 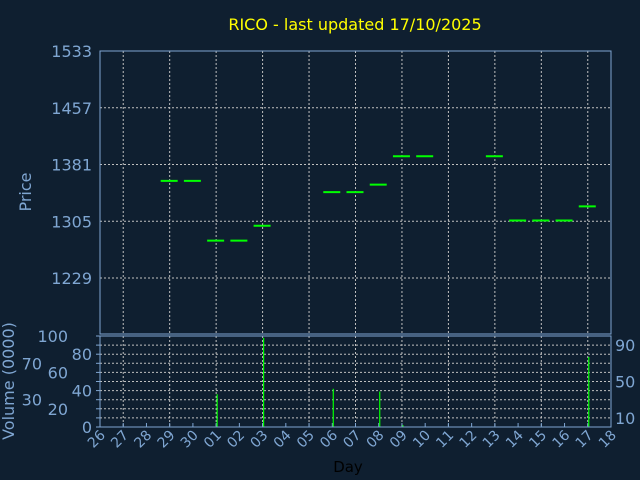 What do you see at coordinates (82, 354) in the screenshot?
I see `volume-tick-label: 80` at bounding box center [82, 354].